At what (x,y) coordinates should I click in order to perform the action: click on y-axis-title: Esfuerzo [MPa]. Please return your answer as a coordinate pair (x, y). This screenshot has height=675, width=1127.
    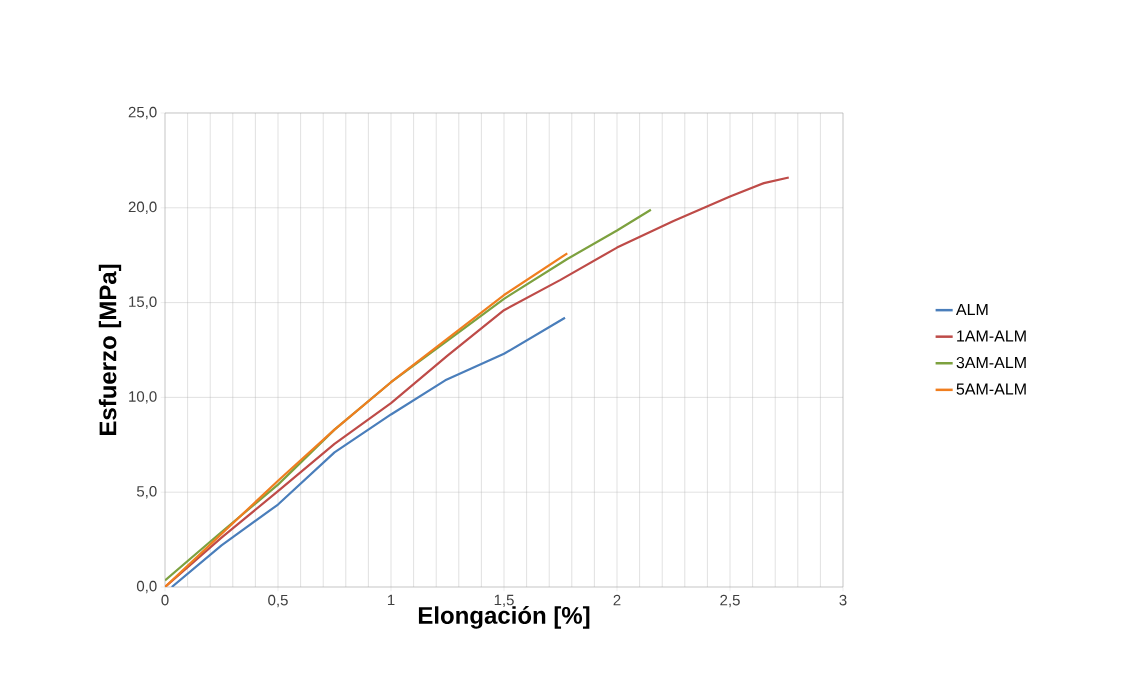
    Looking at the image, I should click on (110, 350).